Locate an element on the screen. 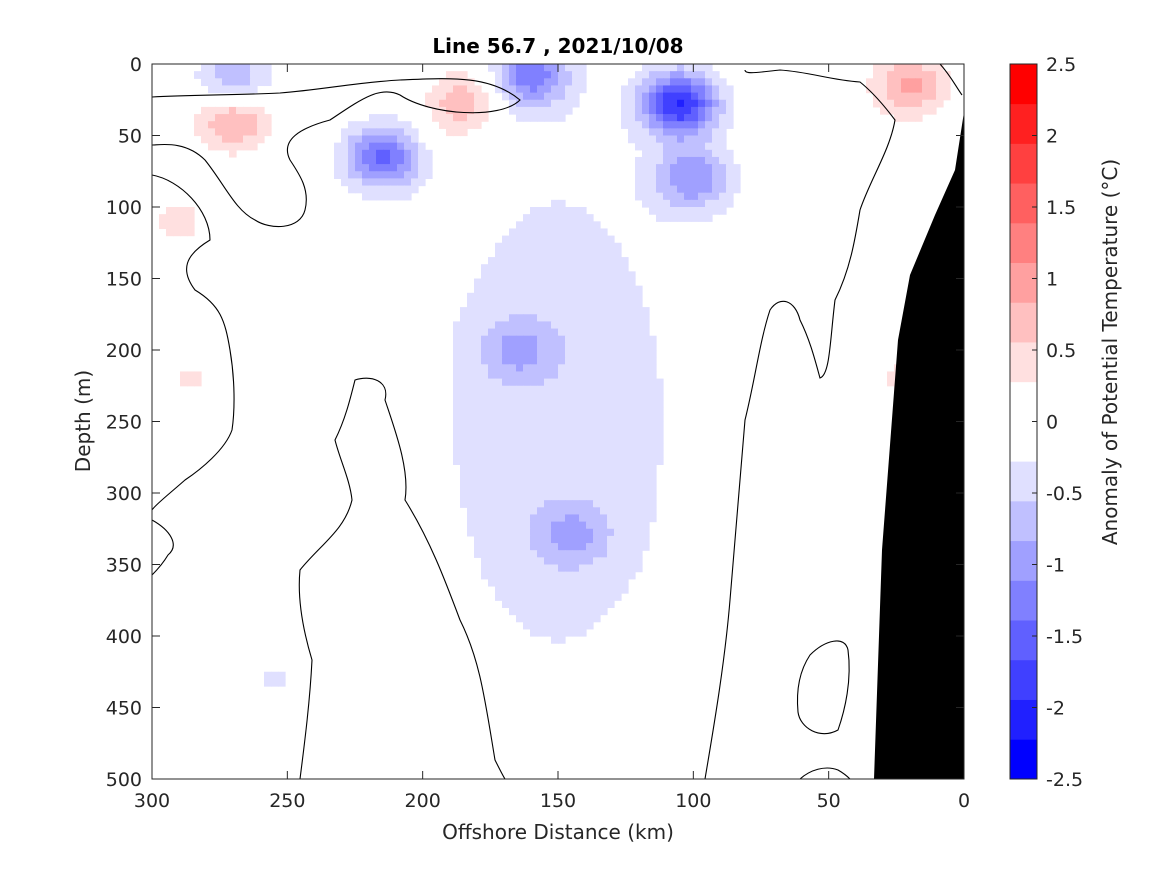 The height and width of the screenshot is (875, 1167). y-tick-label: 50 is located at coordinates (130, 137).